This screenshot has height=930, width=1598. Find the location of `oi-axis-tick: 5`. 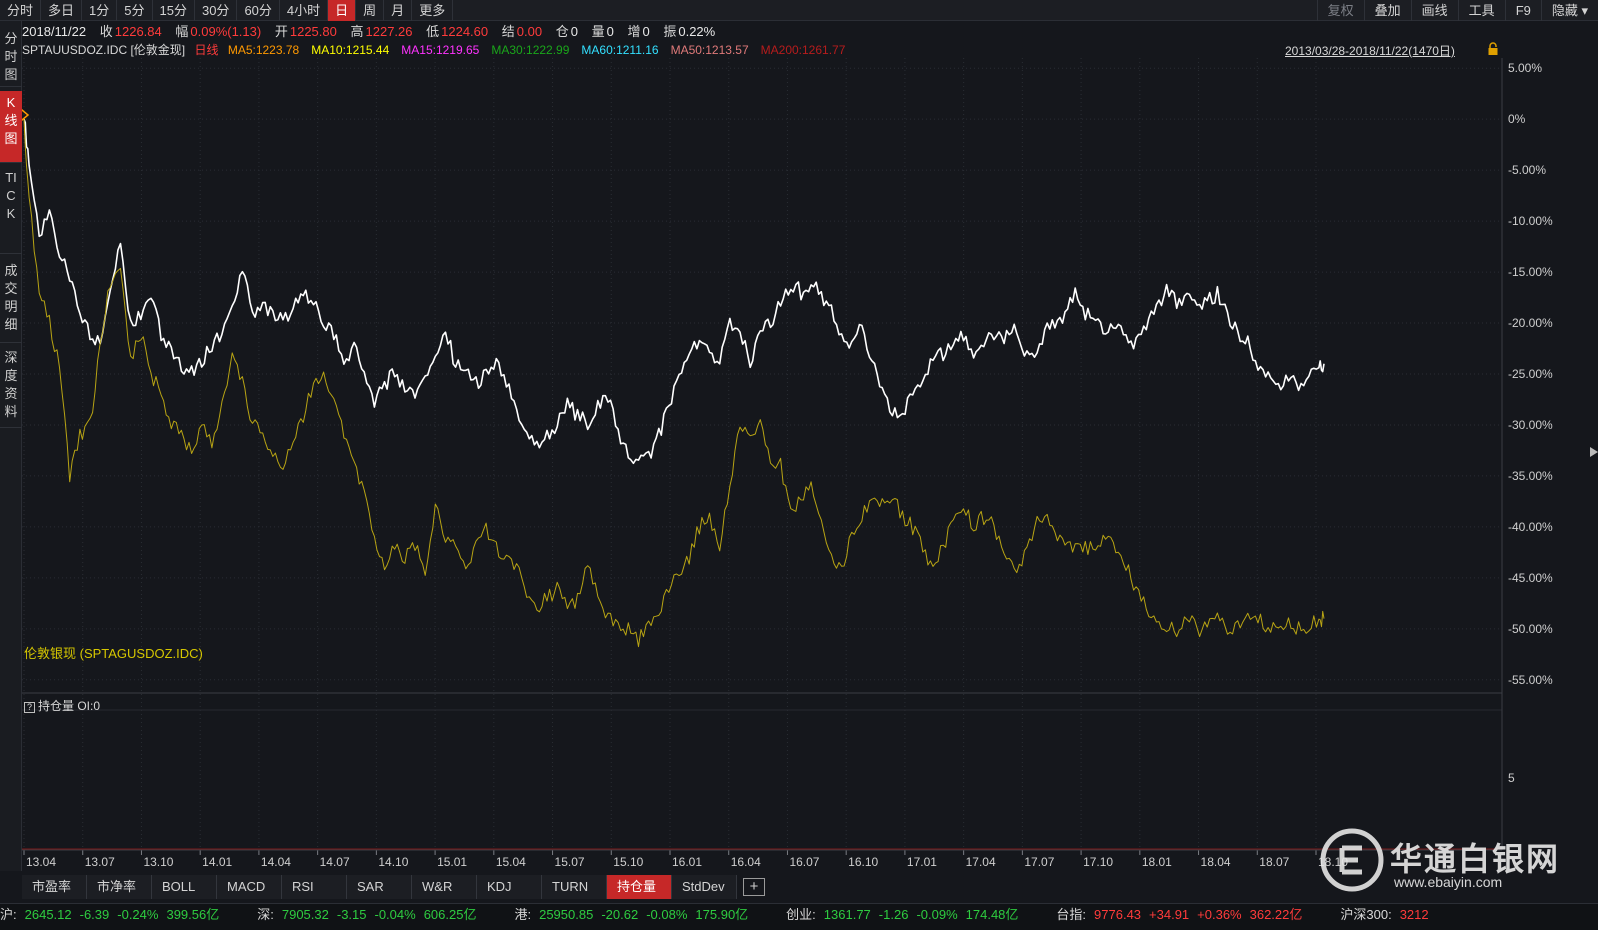

oi-axis-tick: 5 is located at coordinates (1511, 778).